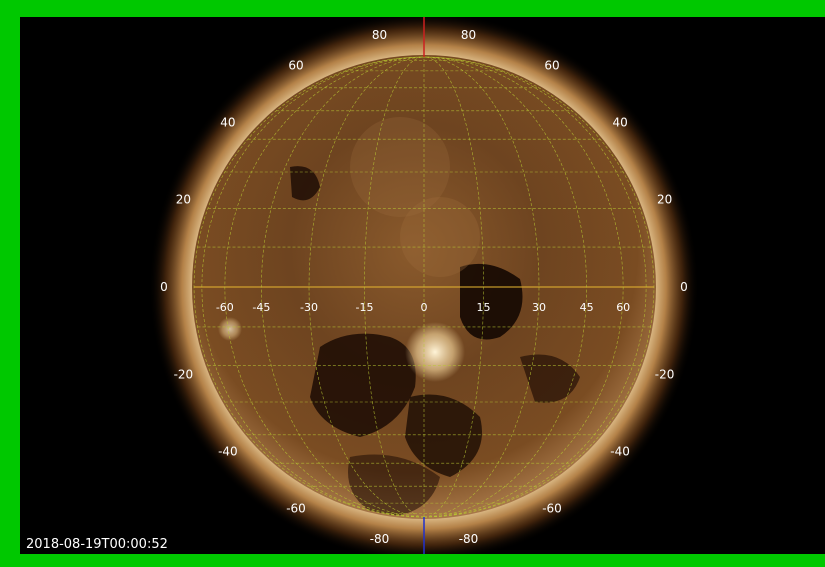 This screenshot has height=567, width=825. I want to click on latitude-label-right: -80, so click(469, 539).